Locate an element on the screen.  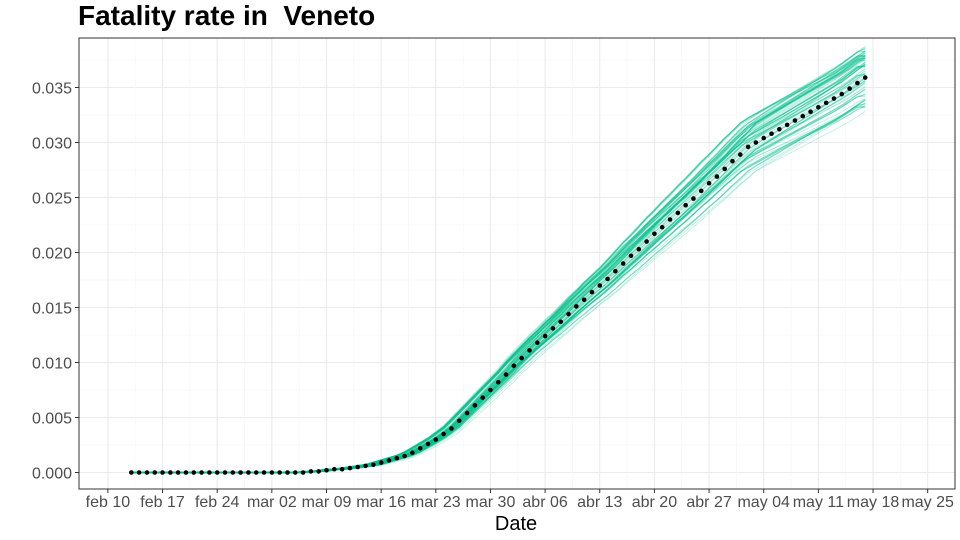
y-tick-label: 0.015 is located at coordinates (52, 309).